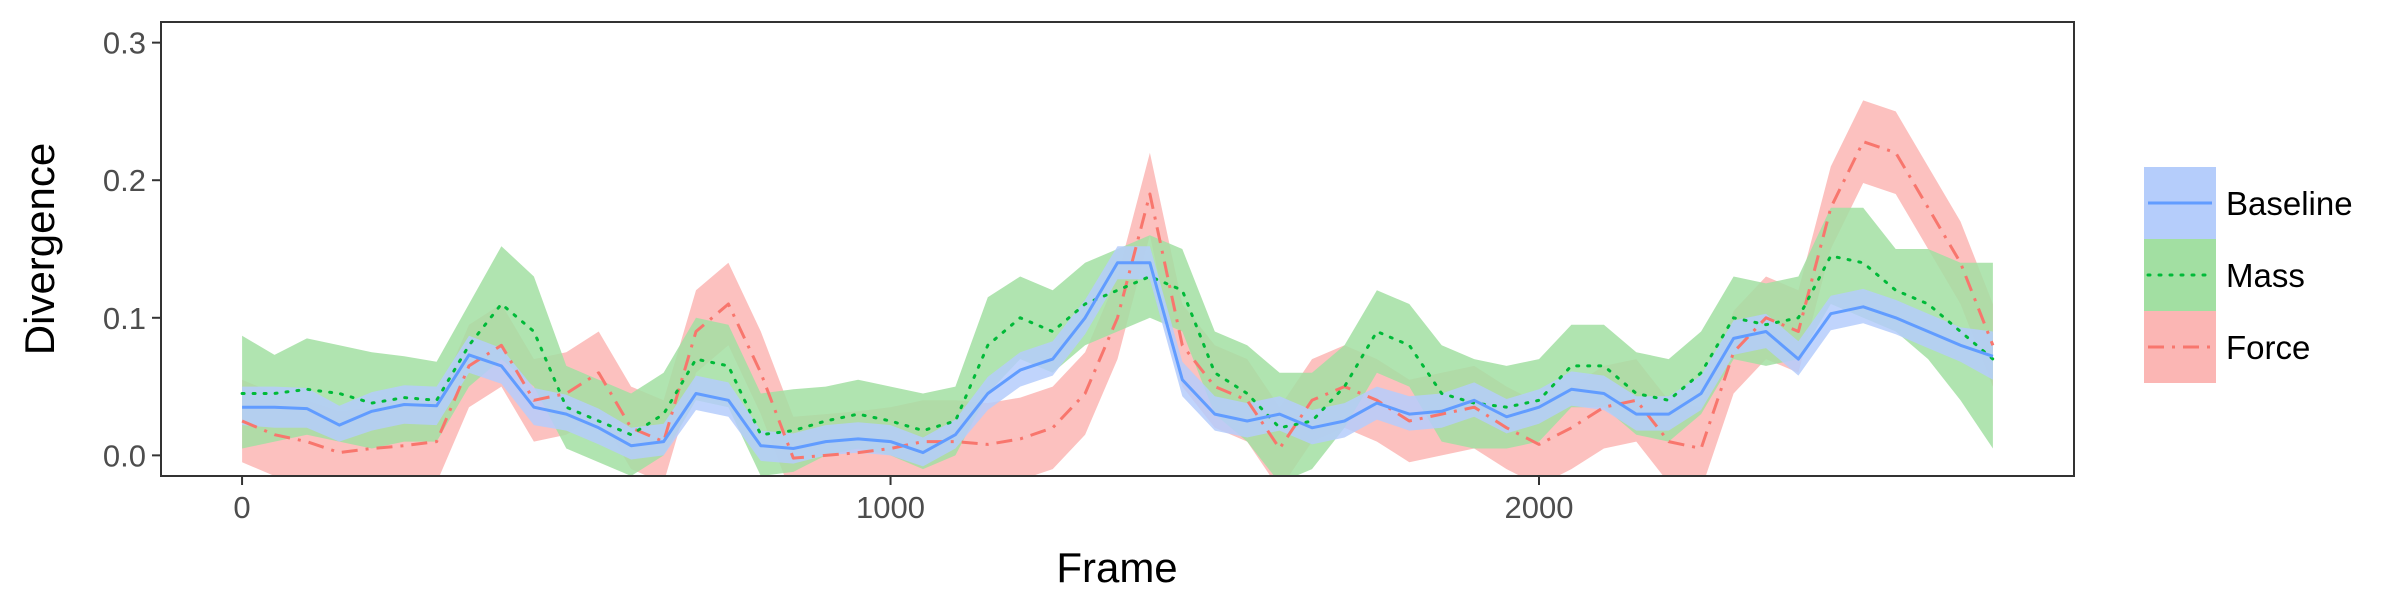 Image resolution: width=2400 pixels, height=600 pixels. I want to click on y-axis: 0.0 0.1 0.2 0.3, so click(132, 249).